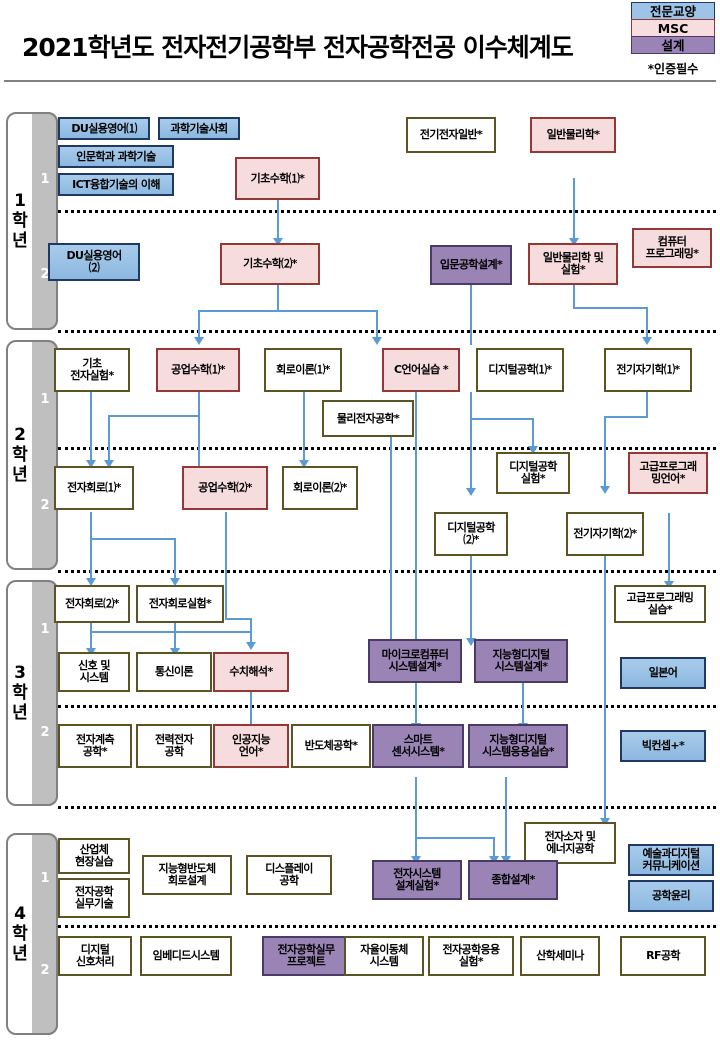 Image resolution: width=720 pixels, height=1040 pixels. Describe the element at coordinates (251, 746) in the screenshot. I see `course-box: 인공지능 언어*` at that location.